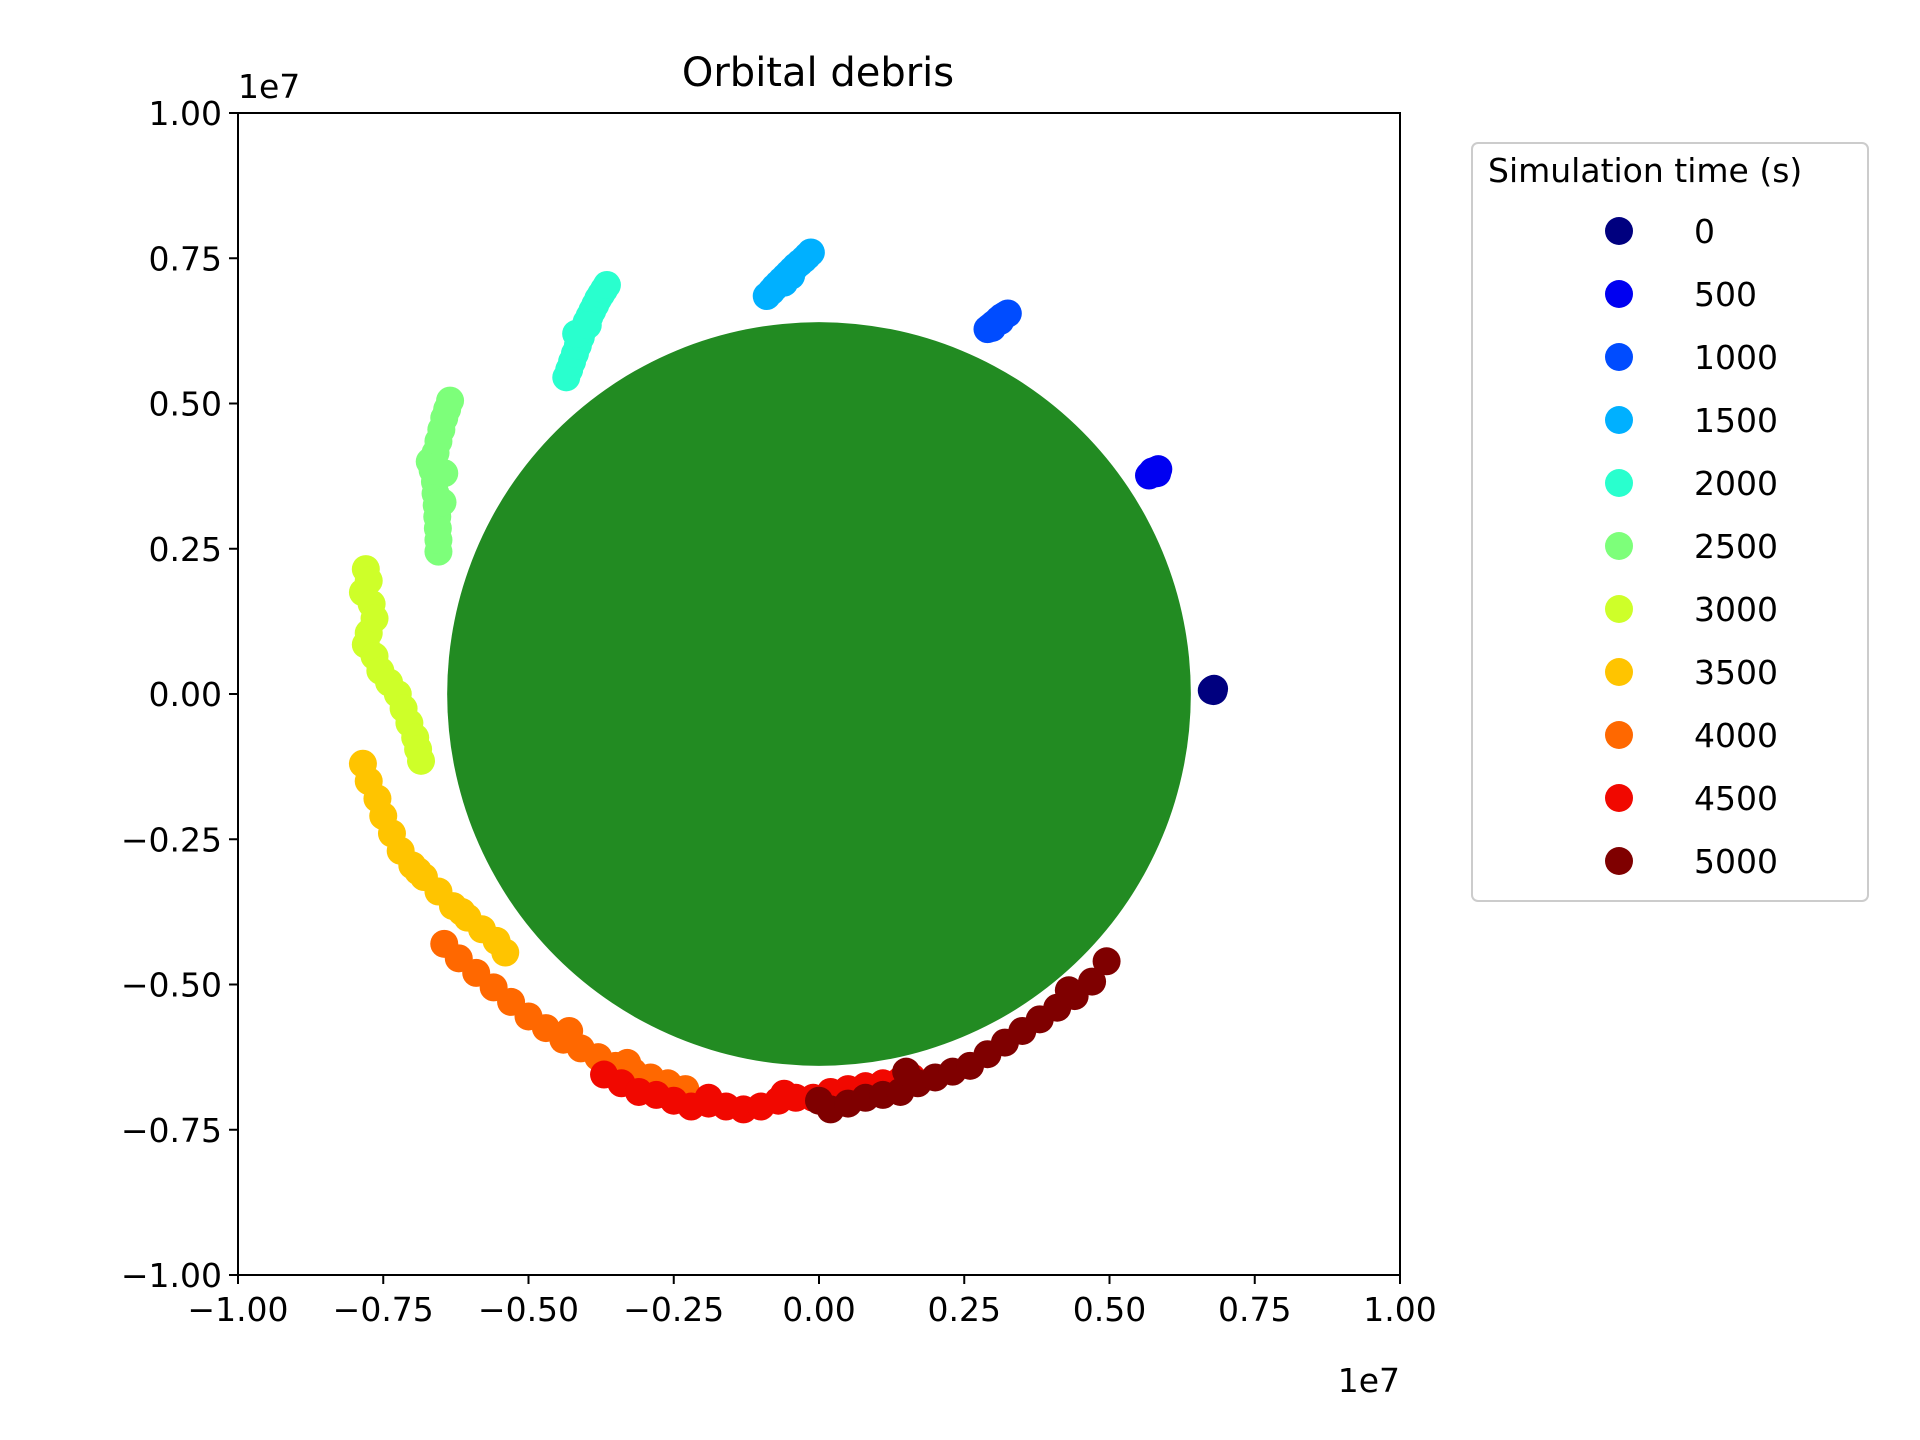 The width and height of the screenshot is (1920, 1440). What do you see at coordinates (1660, 231) in the screenshot?
I see `legend-item-0: 0` at bounding box center [1660, 231].